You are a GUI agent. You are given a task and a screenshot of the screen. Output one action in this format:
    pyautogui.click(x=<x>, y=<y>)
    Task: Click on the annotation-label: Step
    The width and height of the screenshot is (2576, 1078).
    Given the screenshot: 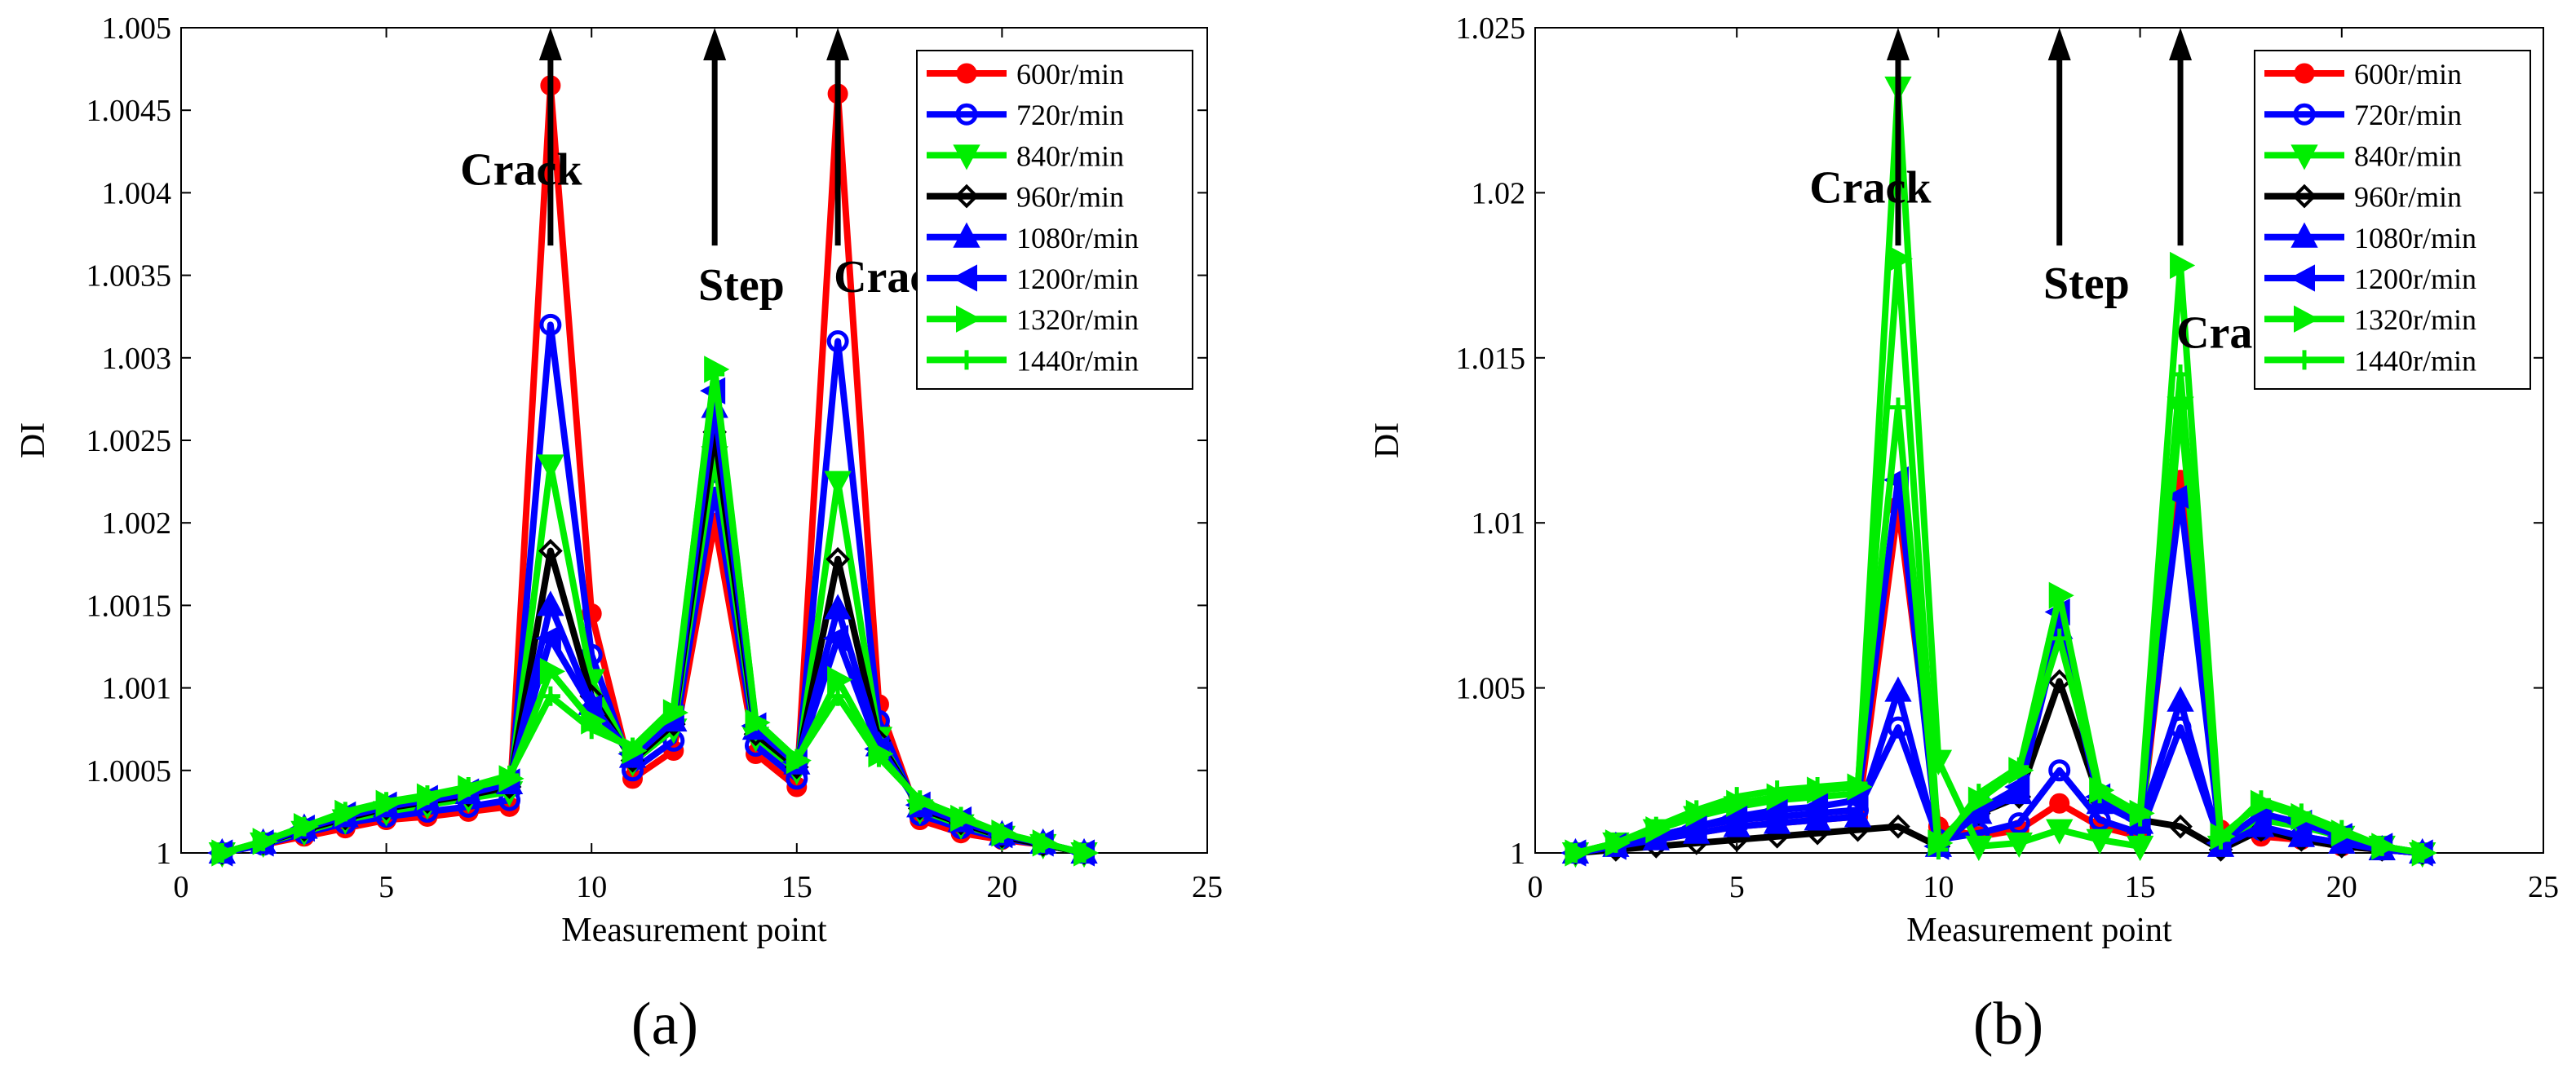 What is the action you would take?
    pyautogui.click(x=2086, y=283)
    